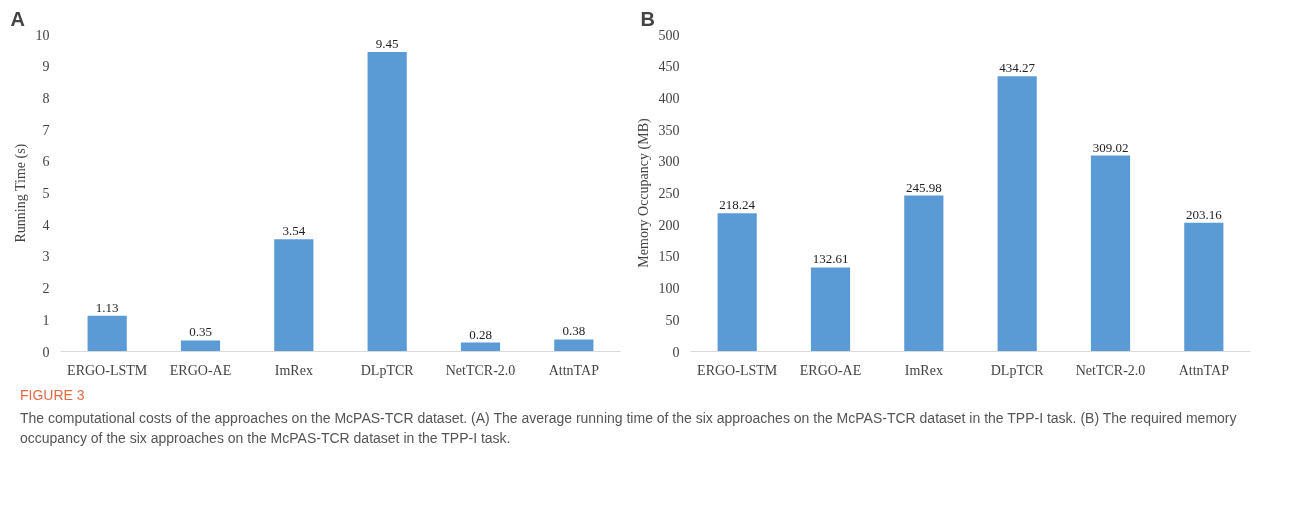 This screenshot has height=526, width=1292. I want to click on y-tick-label: 450, so click(669, 67).